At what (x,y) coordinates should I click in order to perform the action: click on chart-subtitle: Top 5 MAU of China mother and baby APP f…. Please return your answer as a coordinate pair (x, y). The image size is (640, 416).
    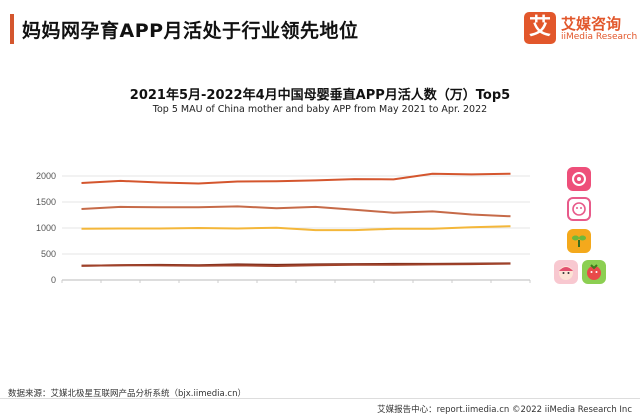
    Looking at the image, I should click on (320, 109).